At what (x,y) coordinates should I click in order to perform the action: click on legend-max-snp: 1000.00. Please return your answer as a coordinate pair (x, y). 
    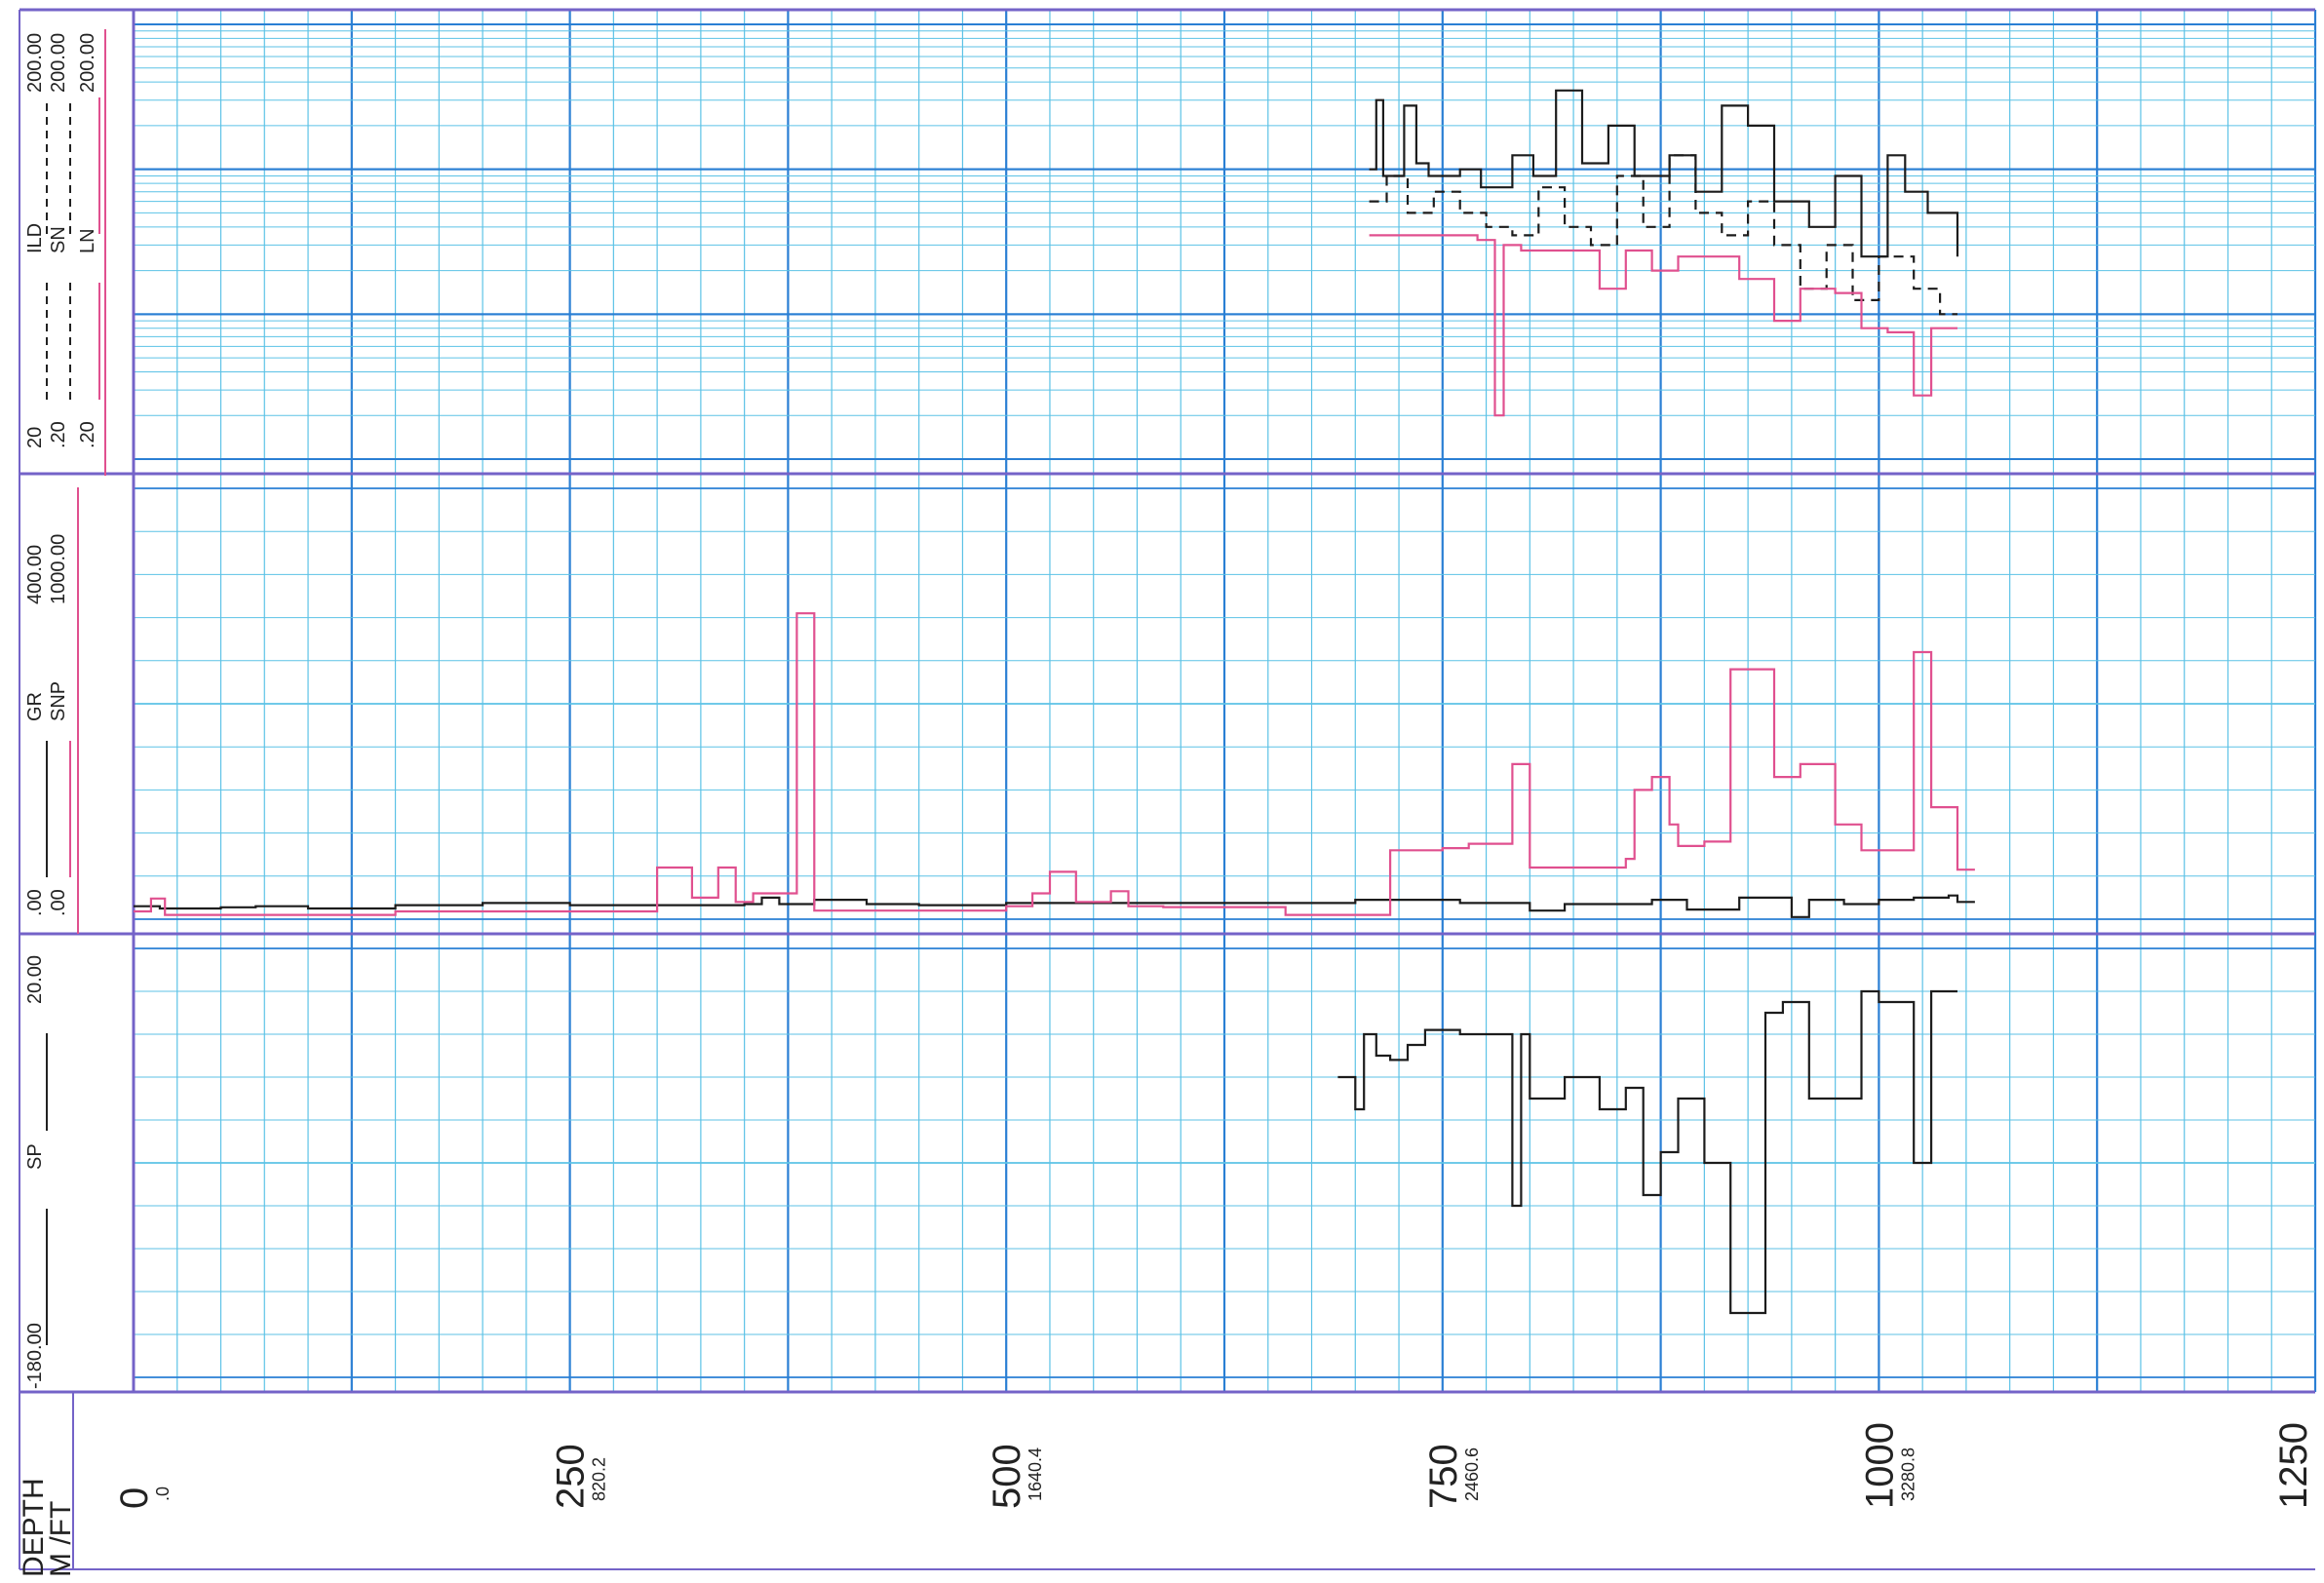
    Looking at the image, I should click on (58, 569).